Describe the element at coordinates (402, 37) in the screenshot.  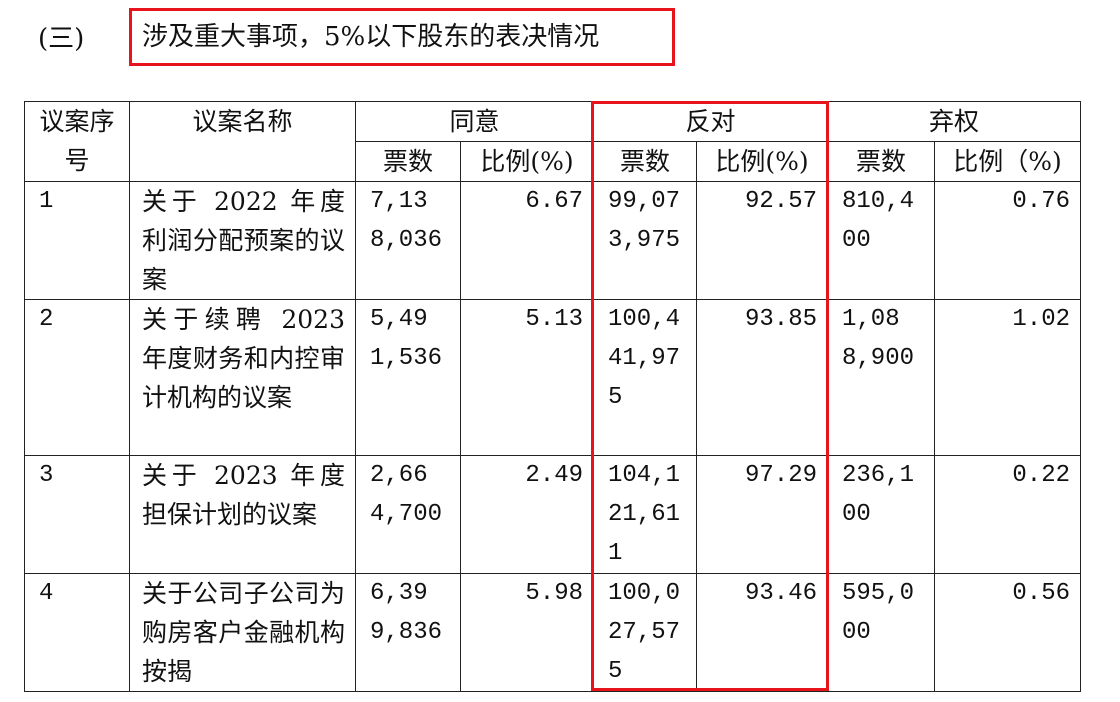
I see `section-title-highlight: 涉及重大事项，5%以下股东的表决情况` at that location.